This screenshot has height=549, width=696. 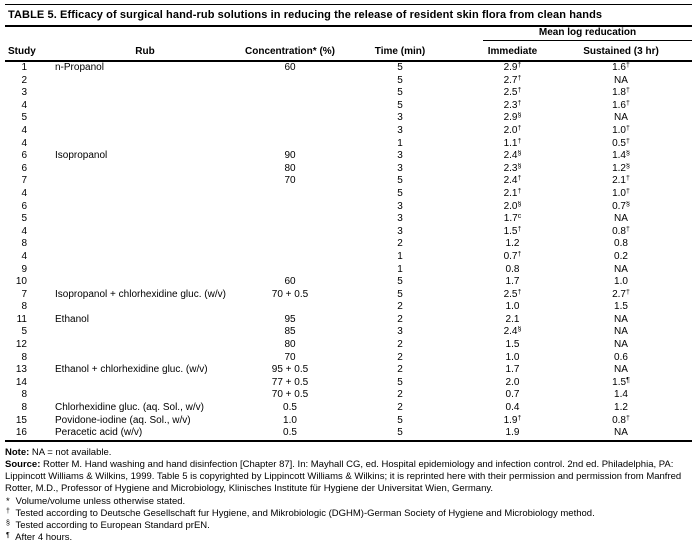 I want to click on table-row: 10 60 5 1.7 1.0, so click(x=348, y=282).